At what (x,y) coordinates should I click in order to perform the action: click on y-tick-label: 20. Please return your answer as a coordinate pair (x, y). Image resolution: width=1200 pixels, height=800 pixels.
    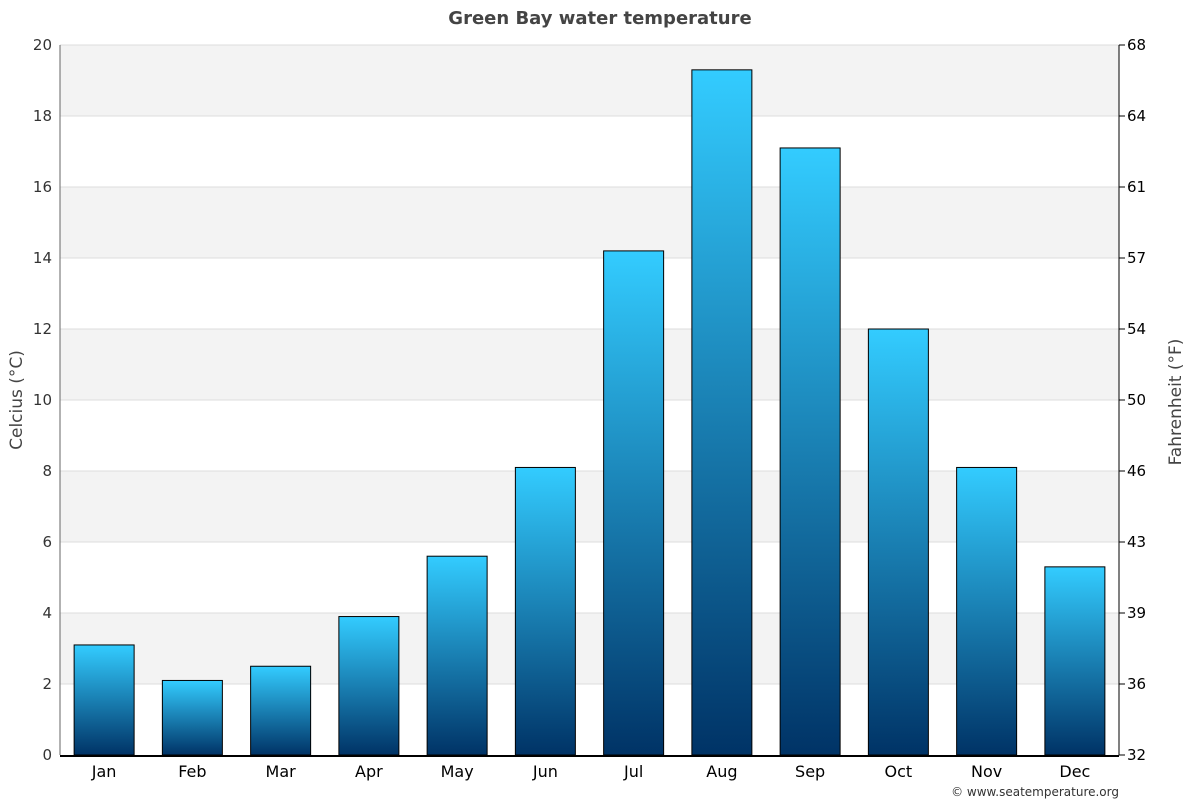
    Looking at the image, I should click on (42, 45).